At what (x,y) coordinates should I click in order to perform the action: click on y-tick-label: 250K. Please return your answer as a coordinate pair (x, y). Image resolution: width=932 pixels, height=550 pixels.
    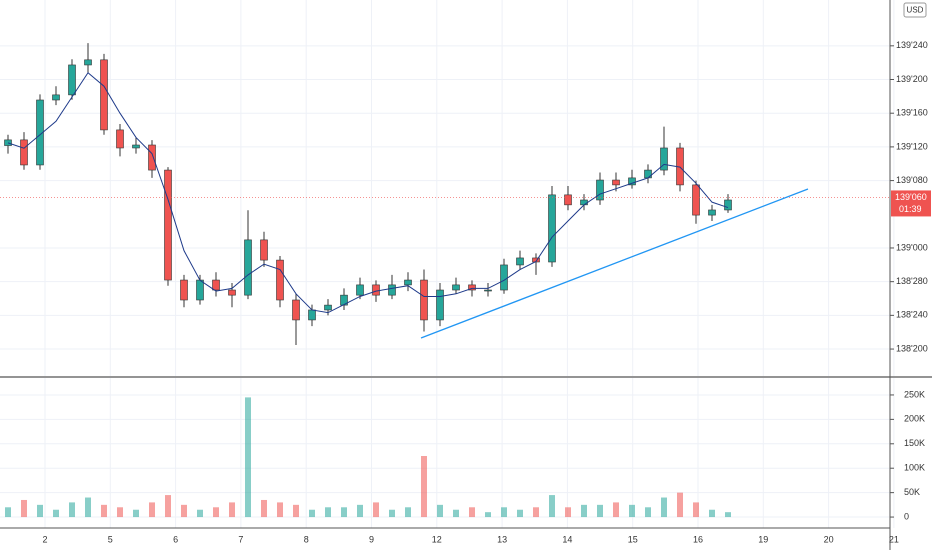
    Looking at the image, I should click on (914, 394).